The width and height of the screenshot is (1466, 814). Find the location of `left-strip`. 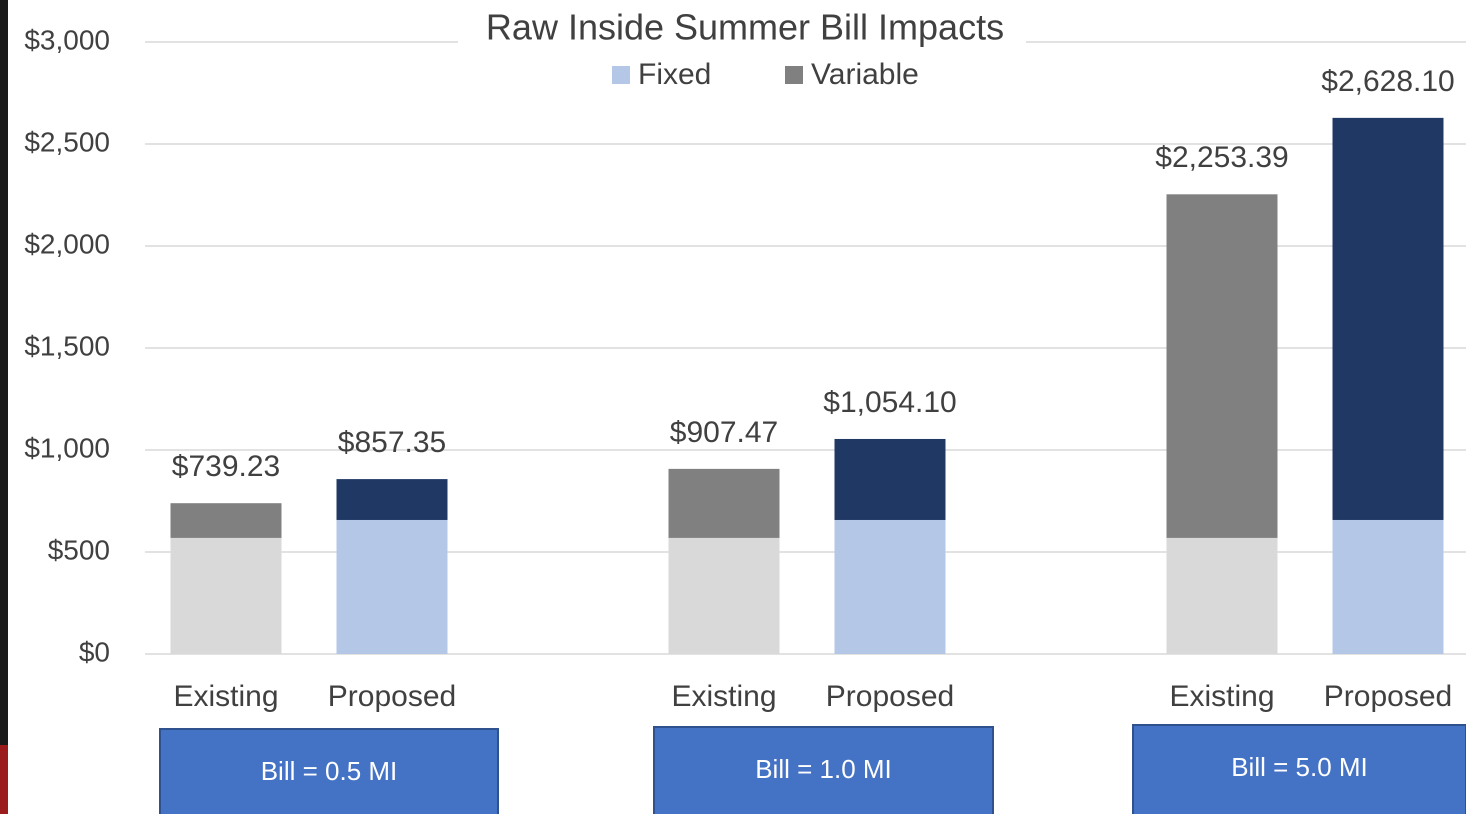

left-strip is located at coordinates (4, 372).